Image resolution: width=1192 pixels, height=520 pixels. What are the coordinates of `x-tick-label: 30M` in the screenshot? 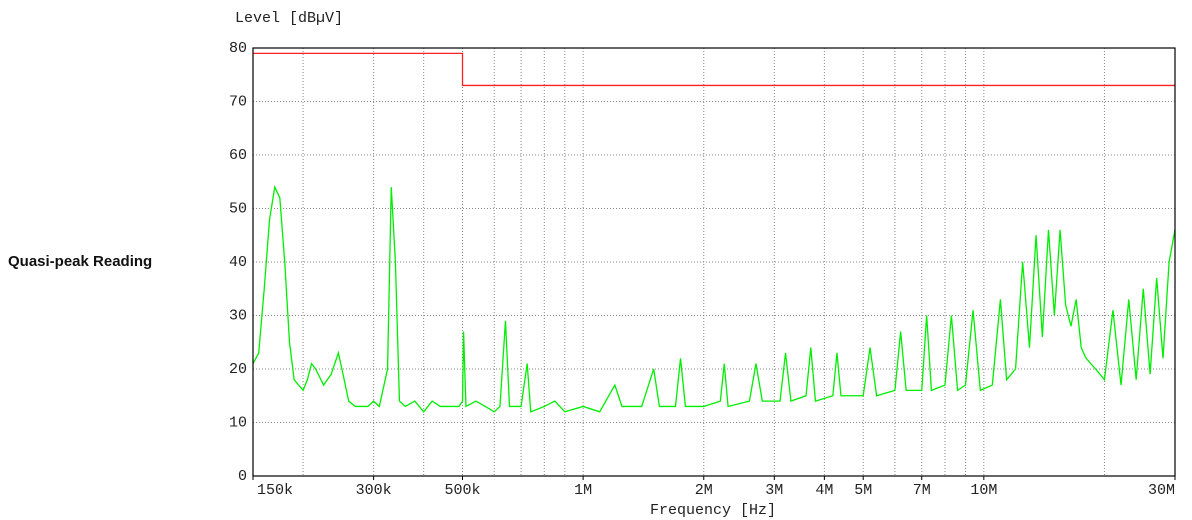 It's located at (1161, 490).